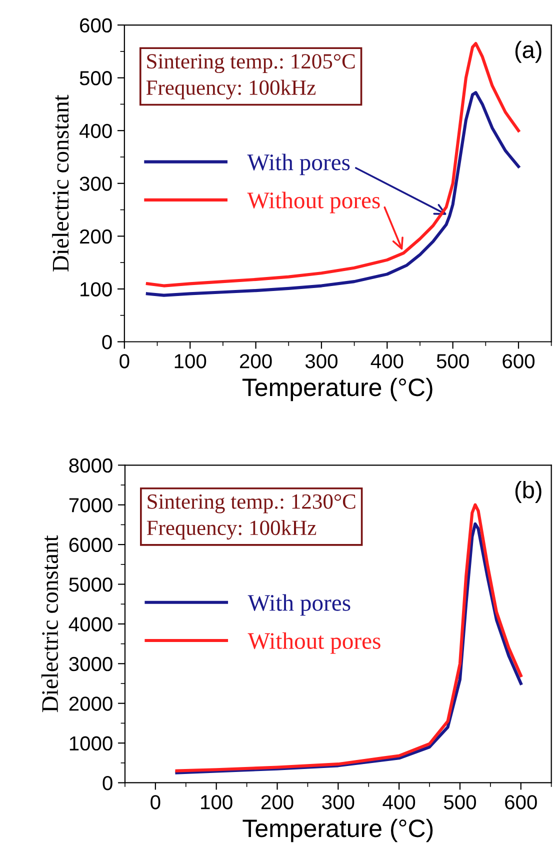 This screenshot has height=863, width=553. What do you see at coordinates (528, 492) in the screenshot?
I see `annotation: (b)` at bounding box center [528, 492].